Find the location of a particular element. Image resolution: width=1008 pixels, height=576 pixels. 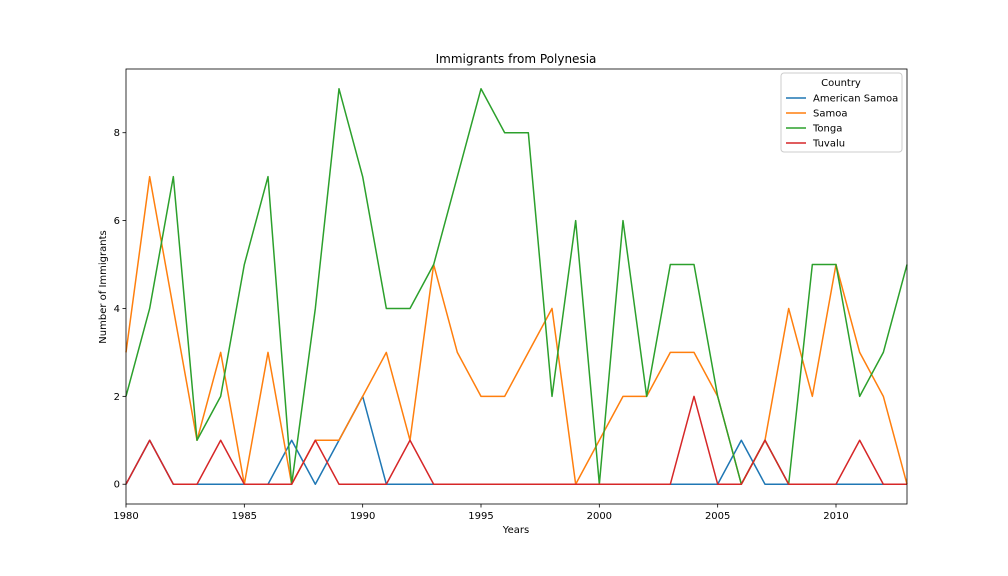

legend-entry-american-samoa: American Samoa is located at coordinates (855, 99).